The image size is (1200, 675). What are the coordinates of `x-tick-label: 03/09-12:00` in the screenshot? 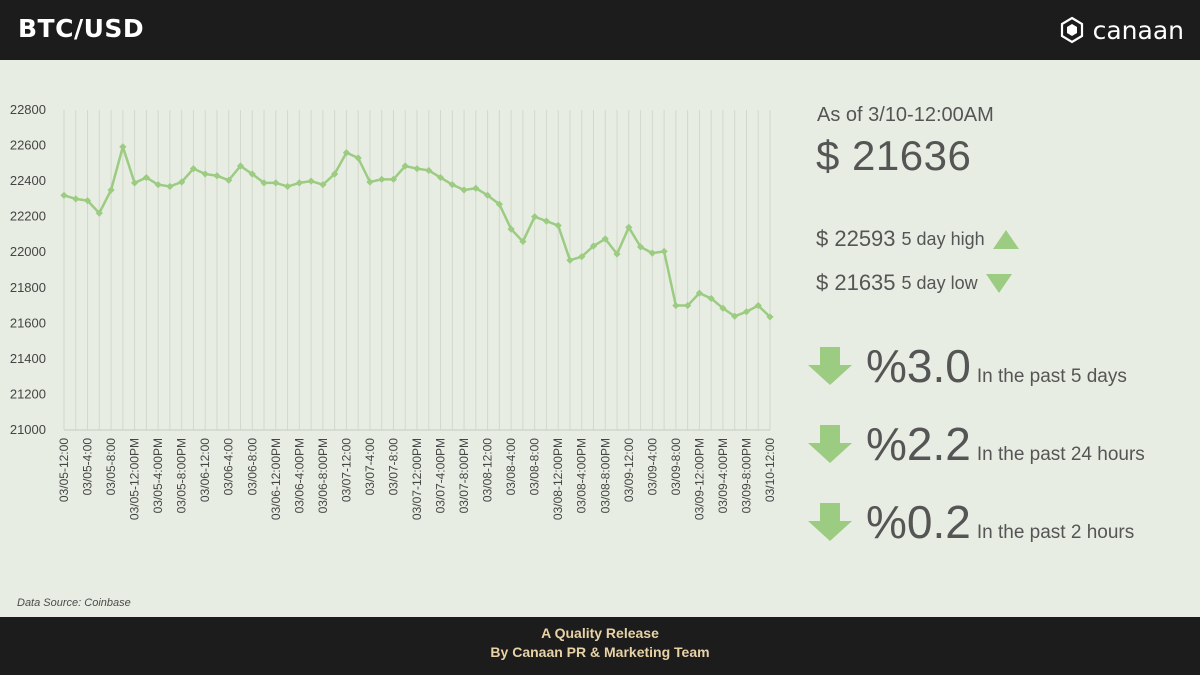 It's located at (629, 470).